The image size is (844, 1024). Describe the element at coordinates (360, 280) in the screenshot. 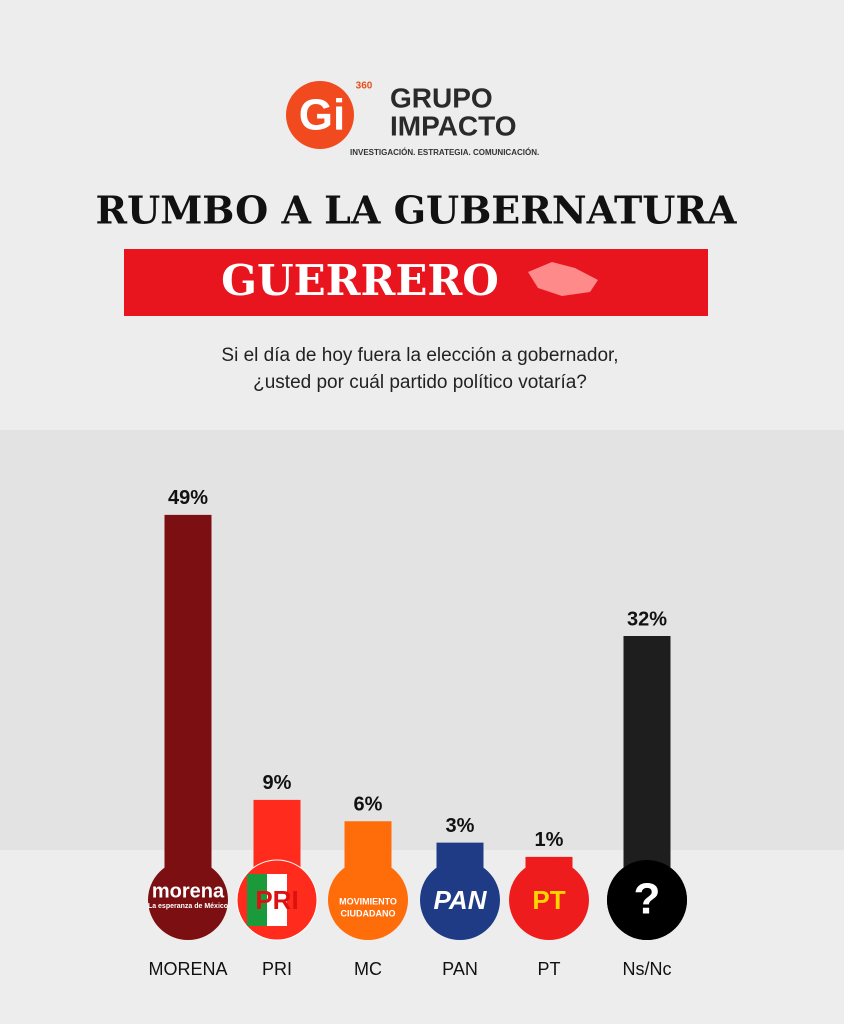

I see `chart-subtitle: GUERRERO` at that location.